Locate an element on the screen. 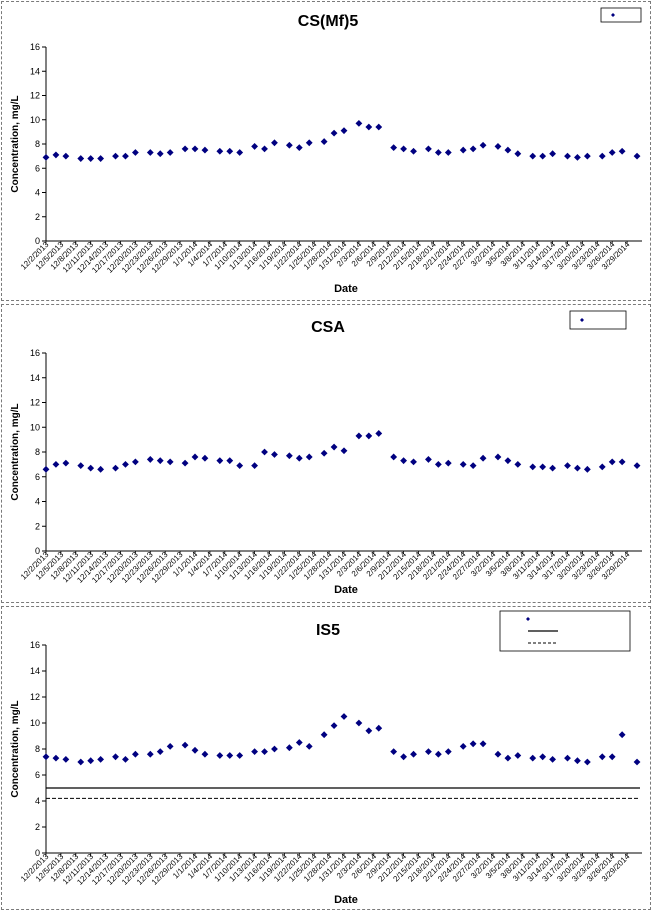 This screenshot has height=912, width=653. y-tick-label: 12 is located at coordinates (35, 96).